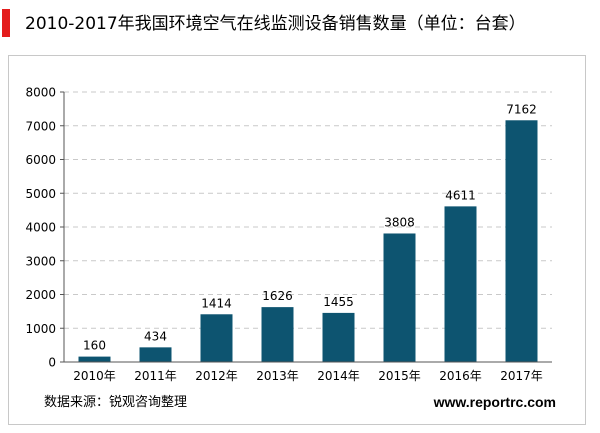  Describe the element at coordinates (40, 160) in the screenshot. I see `y-tick-label: 6000` at that location.